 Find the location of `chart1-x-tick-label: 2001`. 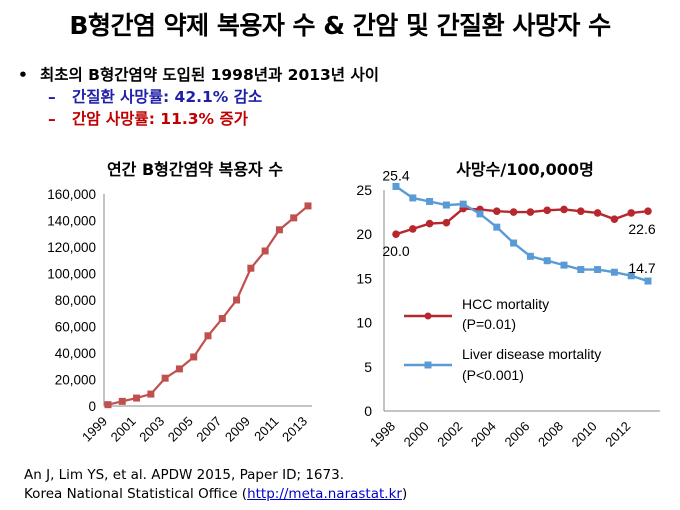

chart1-x-tick-label: 2001 is located at coordinates (123, 429).